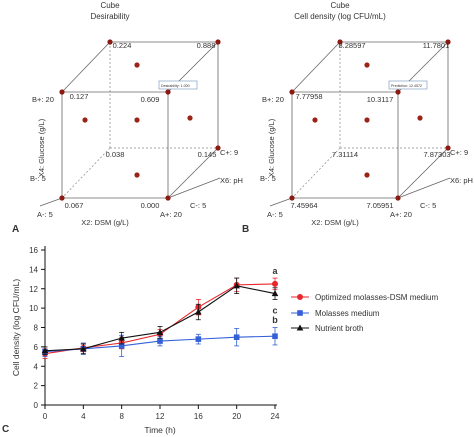 Image resolution: width=474 pixels, height=437 pixels. I want to click on x-tick-label: 12, so click(160, 416).